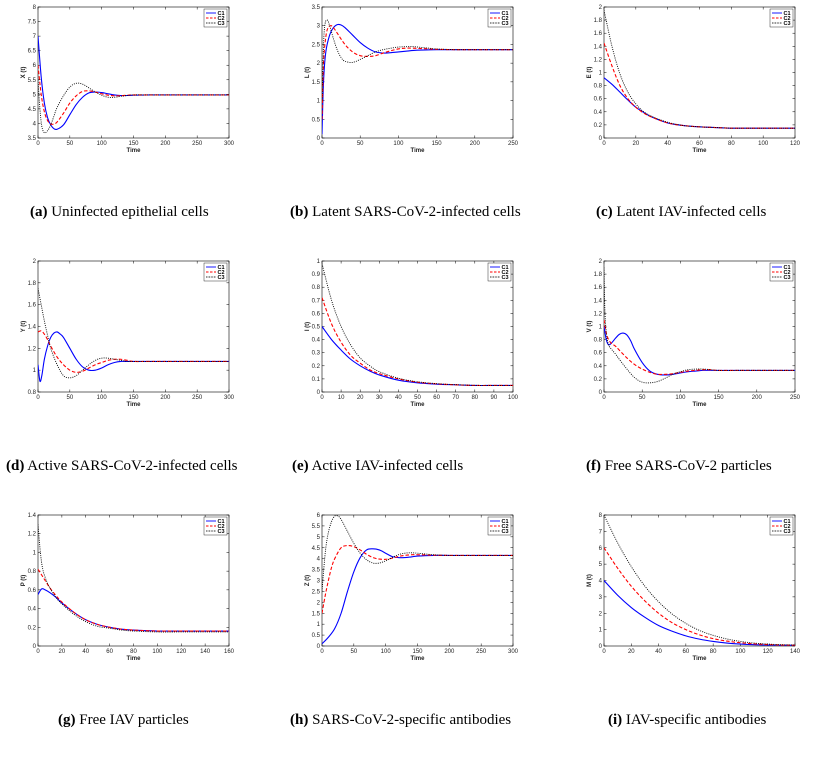 This screenshot has height=758, width=821. Describe the element at coordinates (316, 8) in the screenshot. I see `y-tick-label: 3.5` at that location.